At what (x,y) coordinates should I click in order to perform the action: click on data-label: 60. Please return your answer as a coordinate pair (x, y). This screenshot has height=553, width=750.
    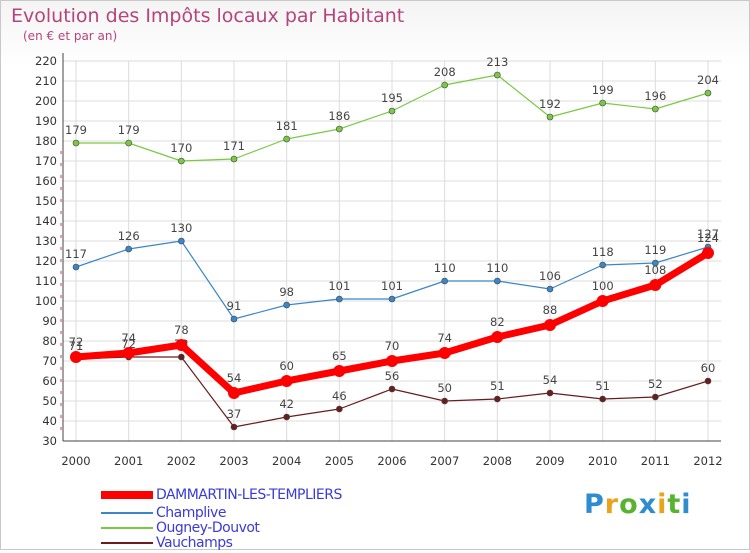
    Looking at the image, I should click on (286, 366).